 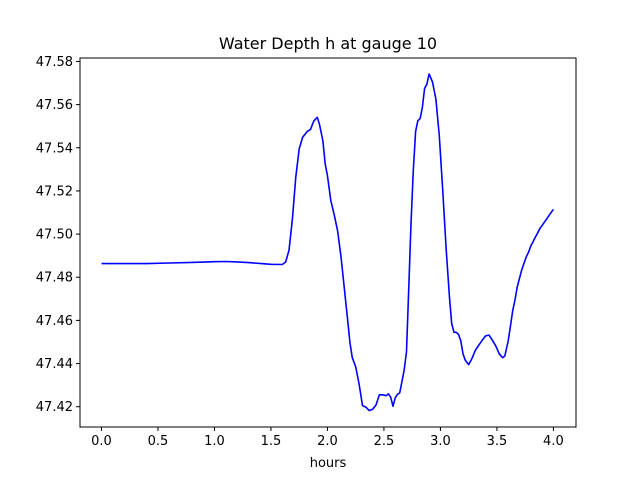 I want to click on y-tick-label: 47.56, so click(x=54, y=105).